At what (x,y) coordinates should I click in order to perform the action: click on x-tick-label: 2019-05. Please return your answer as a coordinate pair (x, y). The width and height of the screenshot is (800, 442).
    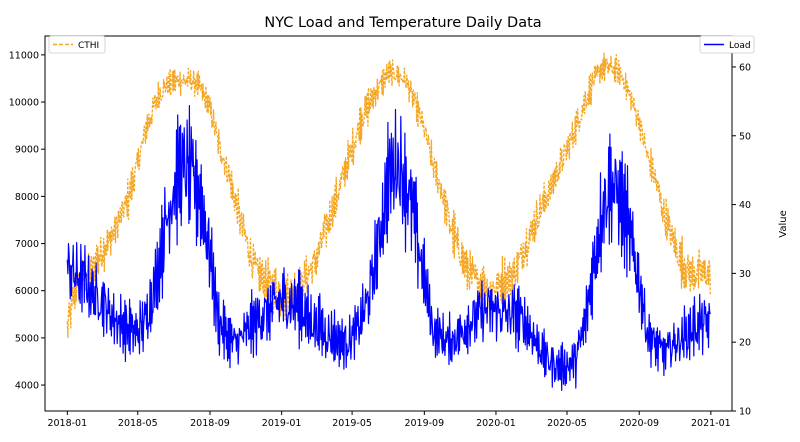
    Looking at the image, I should click on (352, 423).